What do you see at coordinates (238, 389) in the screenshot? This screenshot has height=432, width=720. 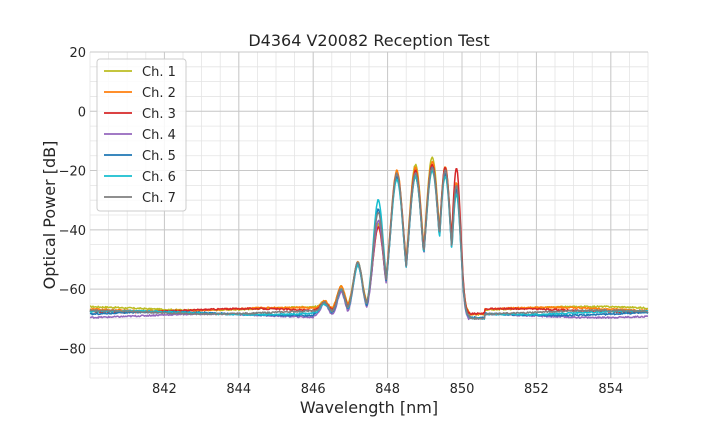 I see `x-tick-label: 844` at bounding box center [238, 389].